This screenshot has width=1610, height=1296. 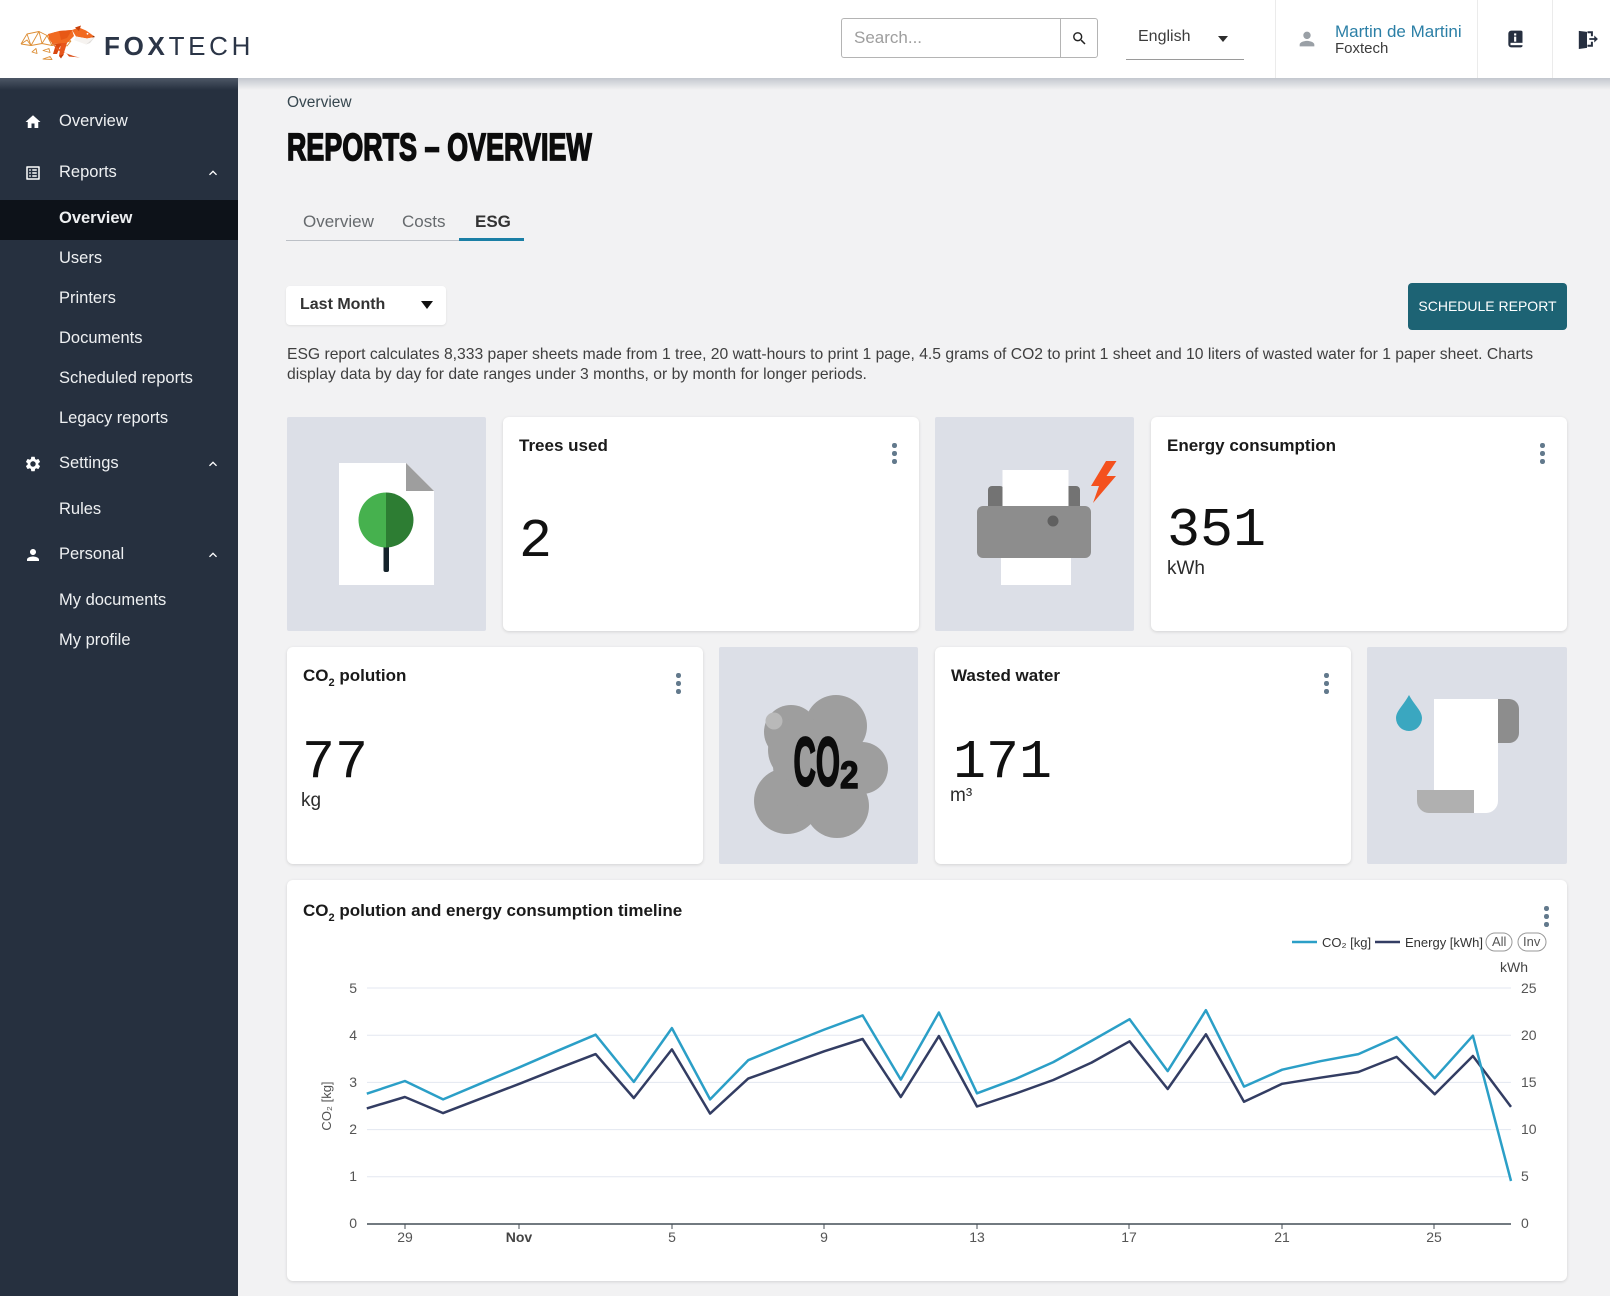 I want to click on svg-text: 1, so click(x=353, y=1176).